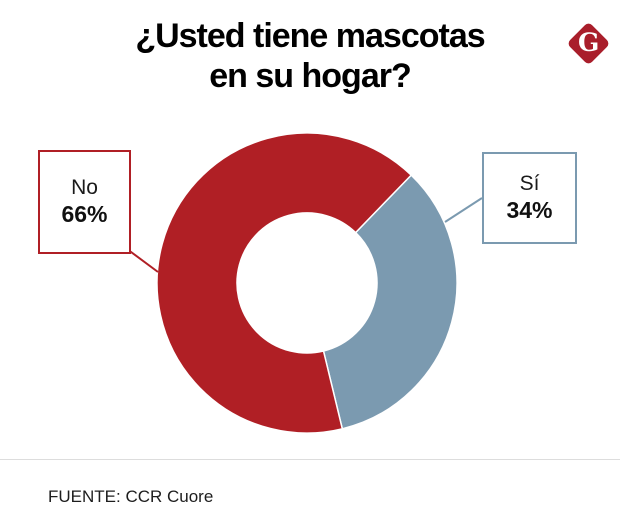 The height and width of the screenshot is (532, 620). I want to click on donut-slice-si, so click(390, 302).